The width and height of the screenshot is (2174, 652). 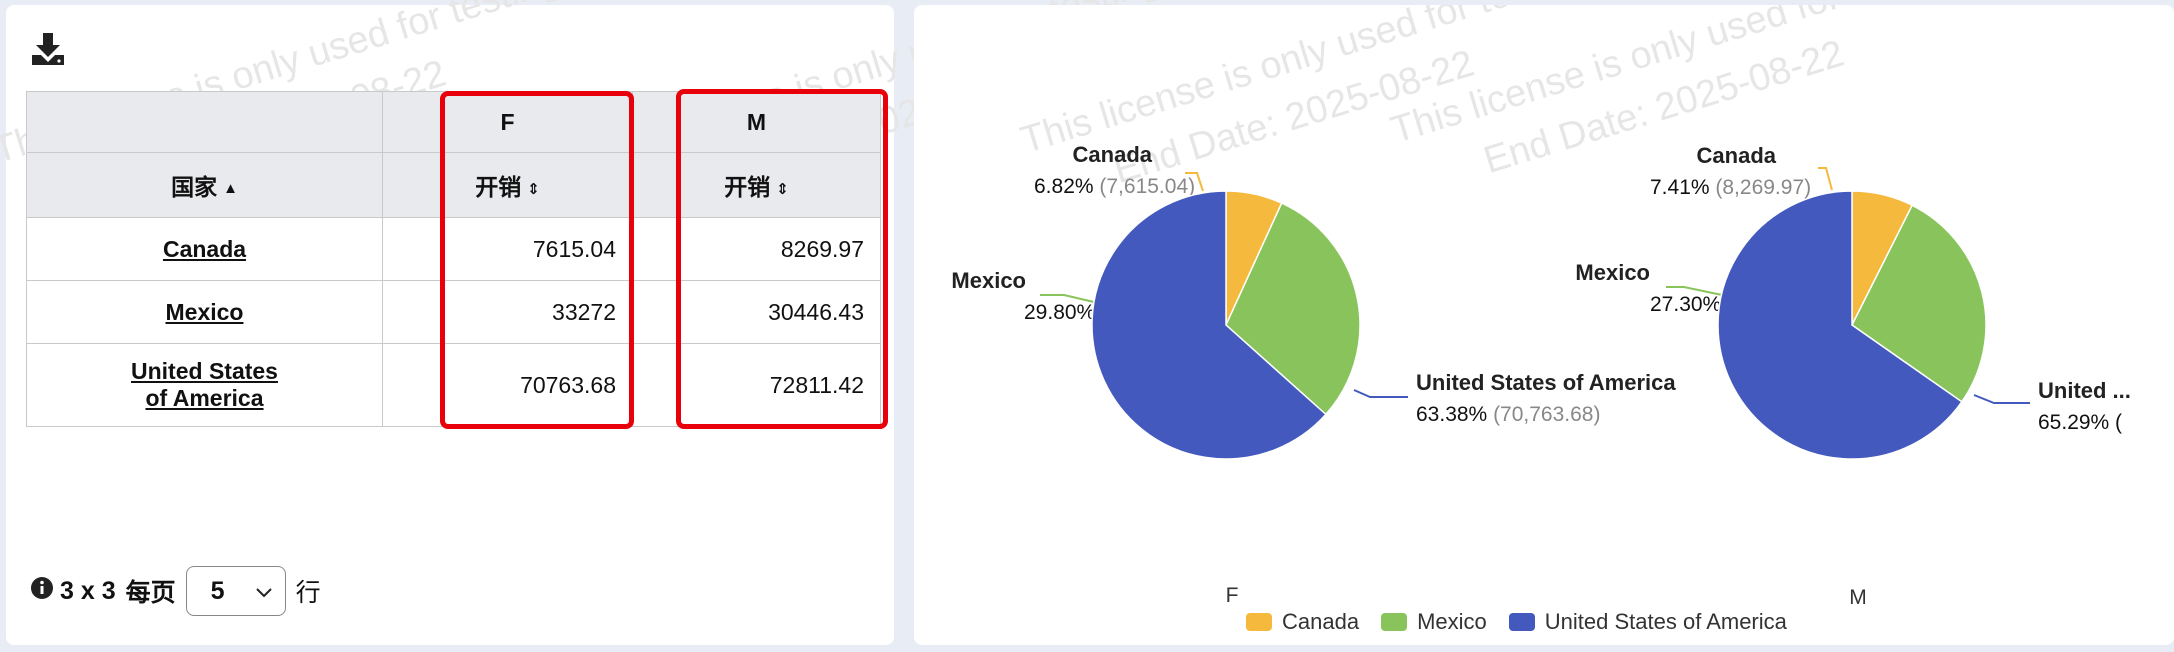 I want to click on table-cell: 7615.04, so click(x=507, y=249).